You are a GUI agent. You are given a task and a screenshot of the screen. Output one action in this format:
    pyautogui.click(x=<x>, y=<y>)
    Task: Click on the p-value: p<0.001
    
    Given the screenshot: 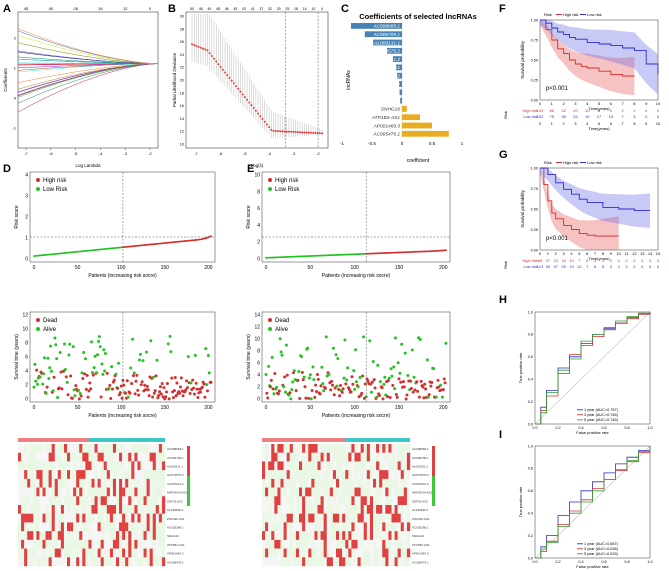 What is the action you would take?
    pyautogui.click(x=557, y=89)
    